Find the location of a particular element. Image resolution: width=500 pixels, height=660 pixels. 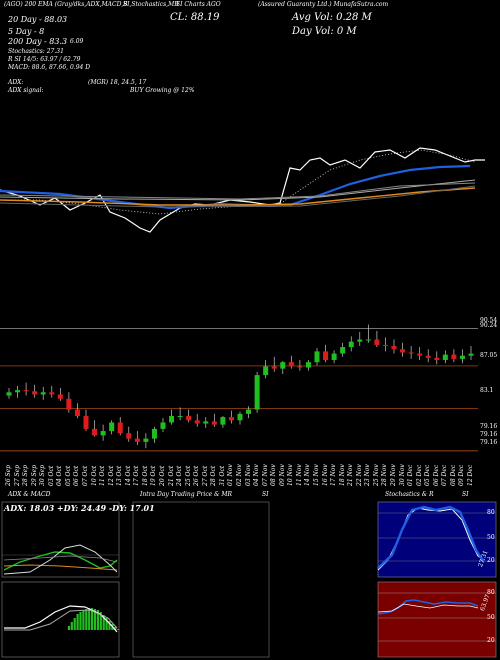

macd-gray-line is located at coordinates (61, 620).